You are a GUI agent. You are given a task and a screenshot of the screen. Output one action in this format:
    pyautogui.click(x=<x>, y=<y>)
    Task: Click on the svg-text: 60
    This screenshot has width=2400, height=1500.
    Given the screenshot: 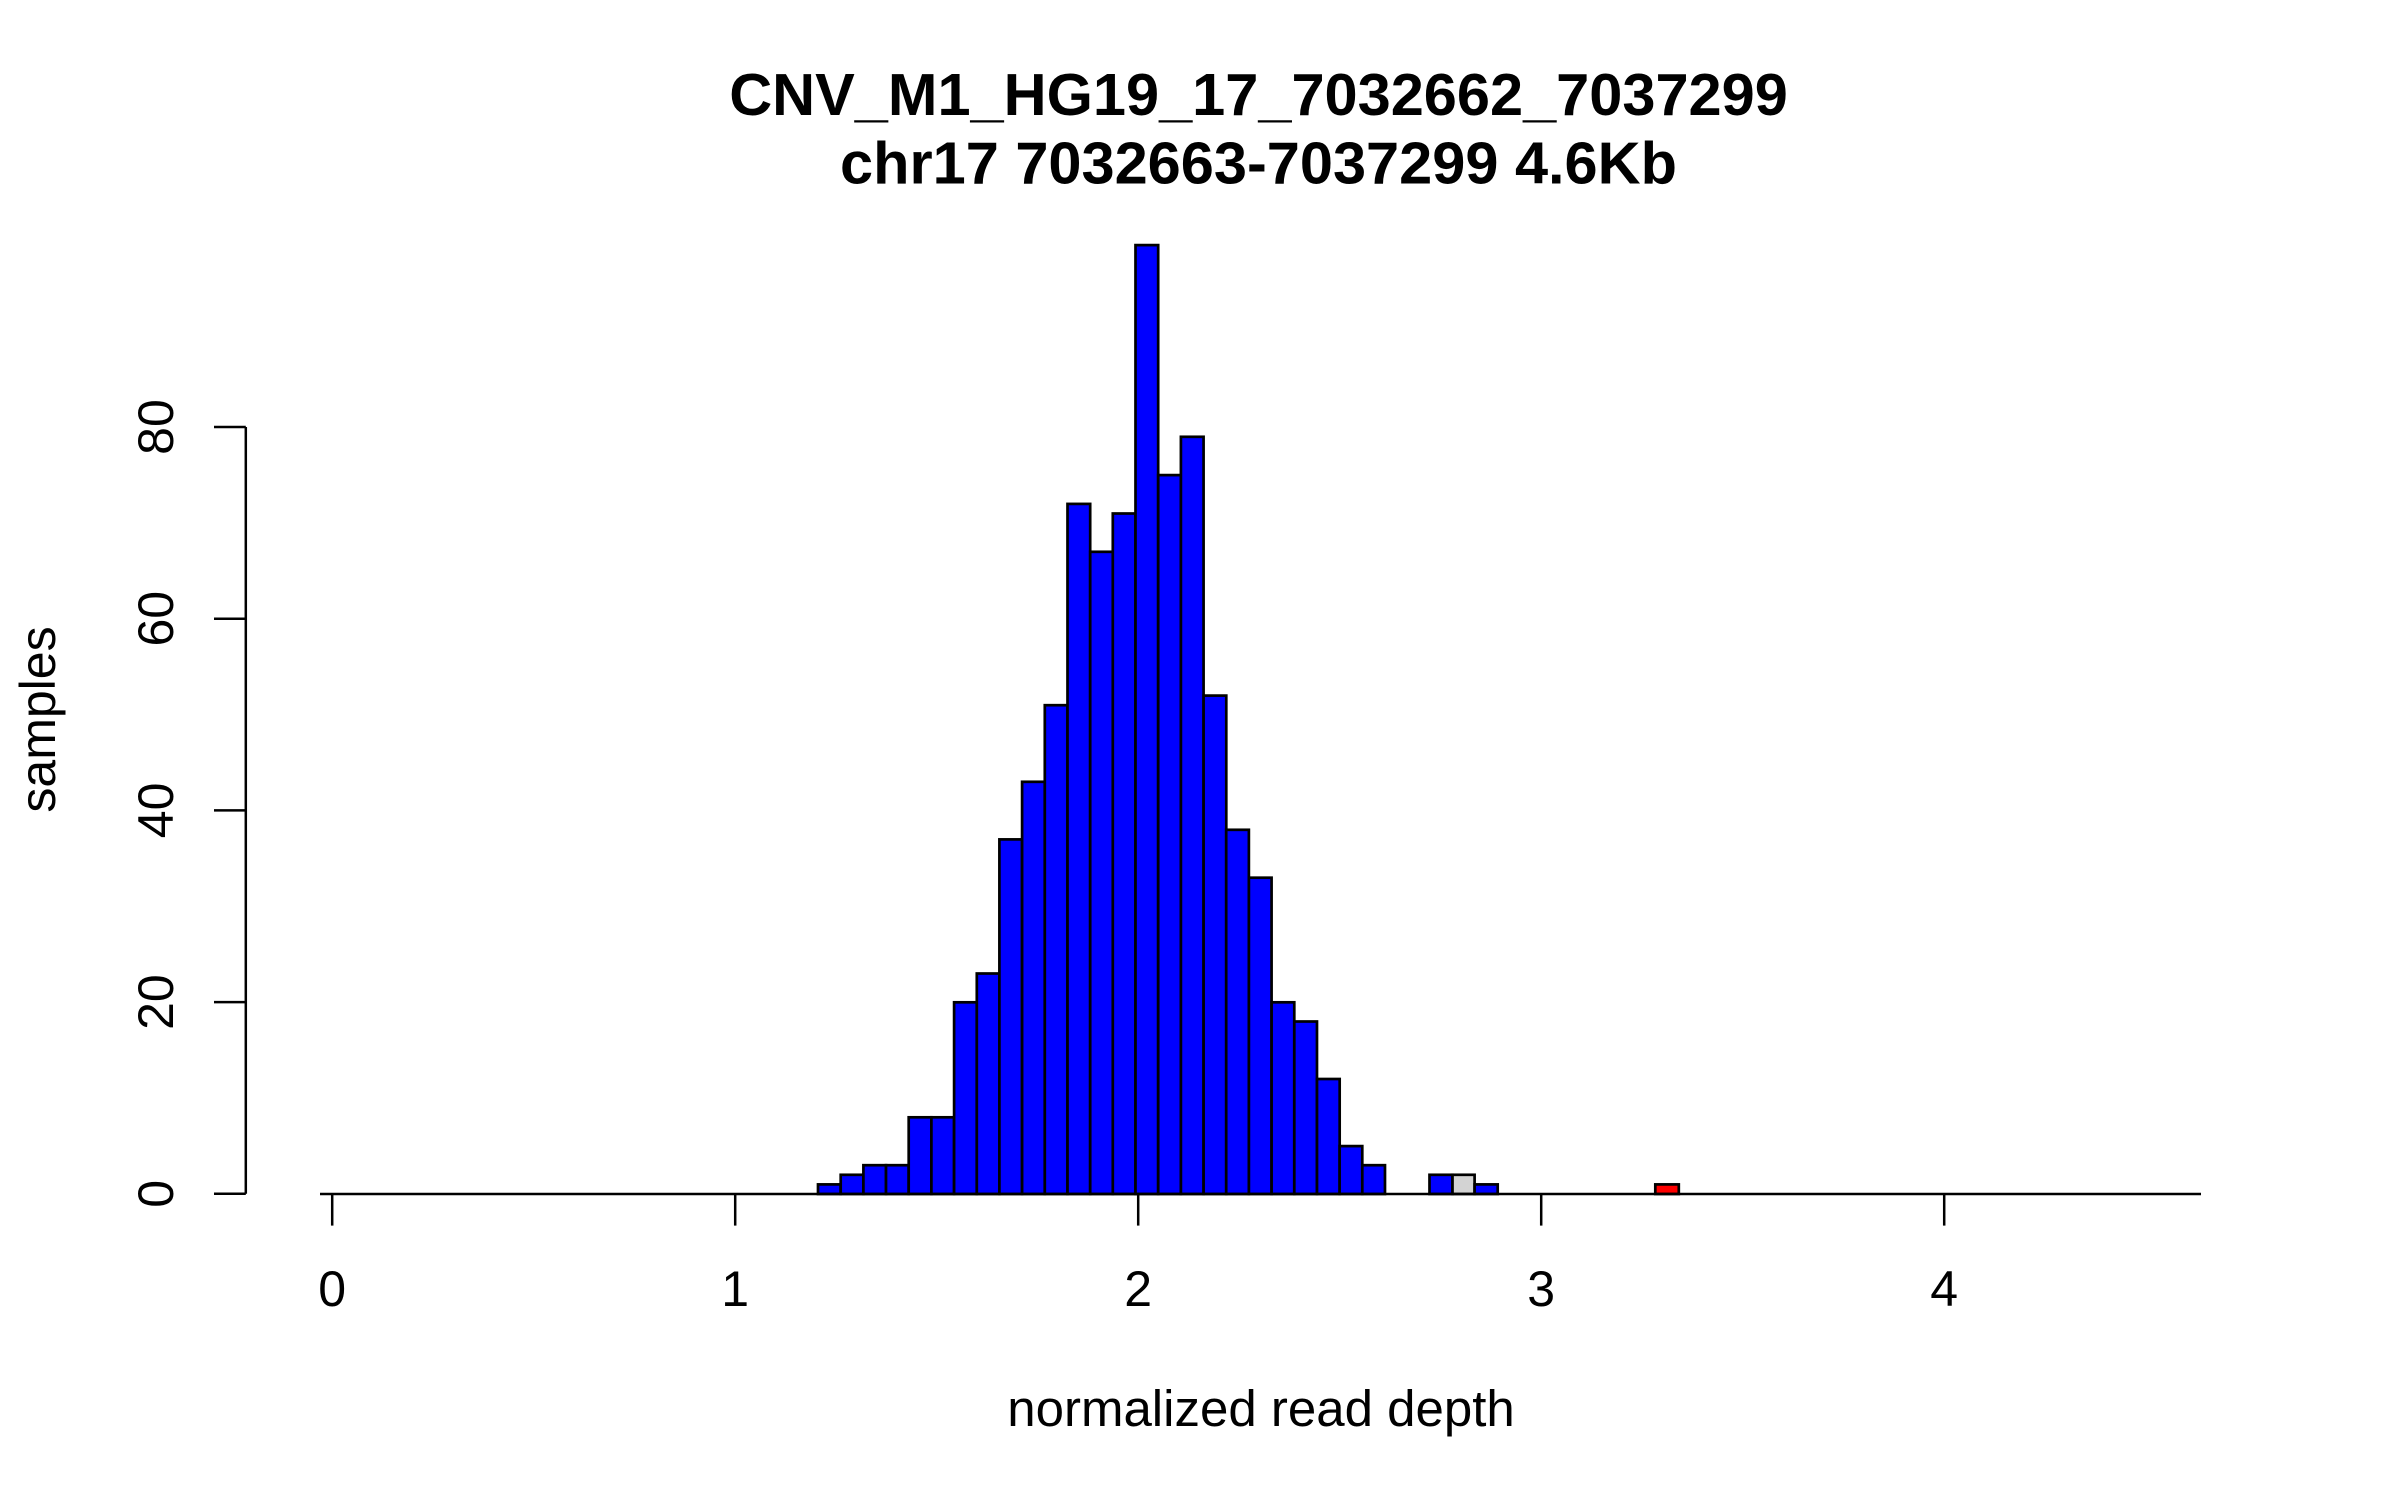 What is the action you would take?
    pyautogui.click(x=156, y=619)
    